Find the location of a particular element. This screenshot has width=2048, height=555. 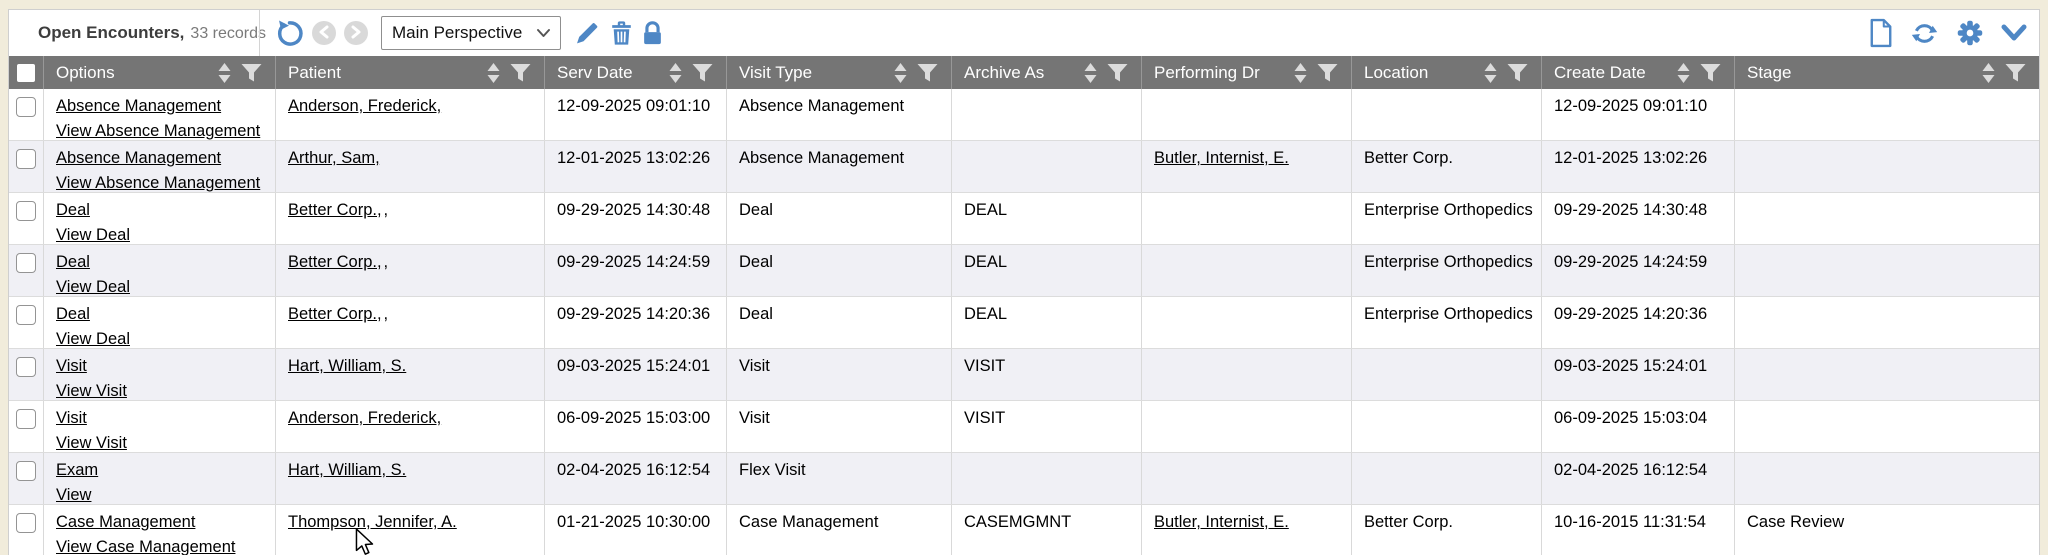

header-icons is located at coordinates (916, 73).